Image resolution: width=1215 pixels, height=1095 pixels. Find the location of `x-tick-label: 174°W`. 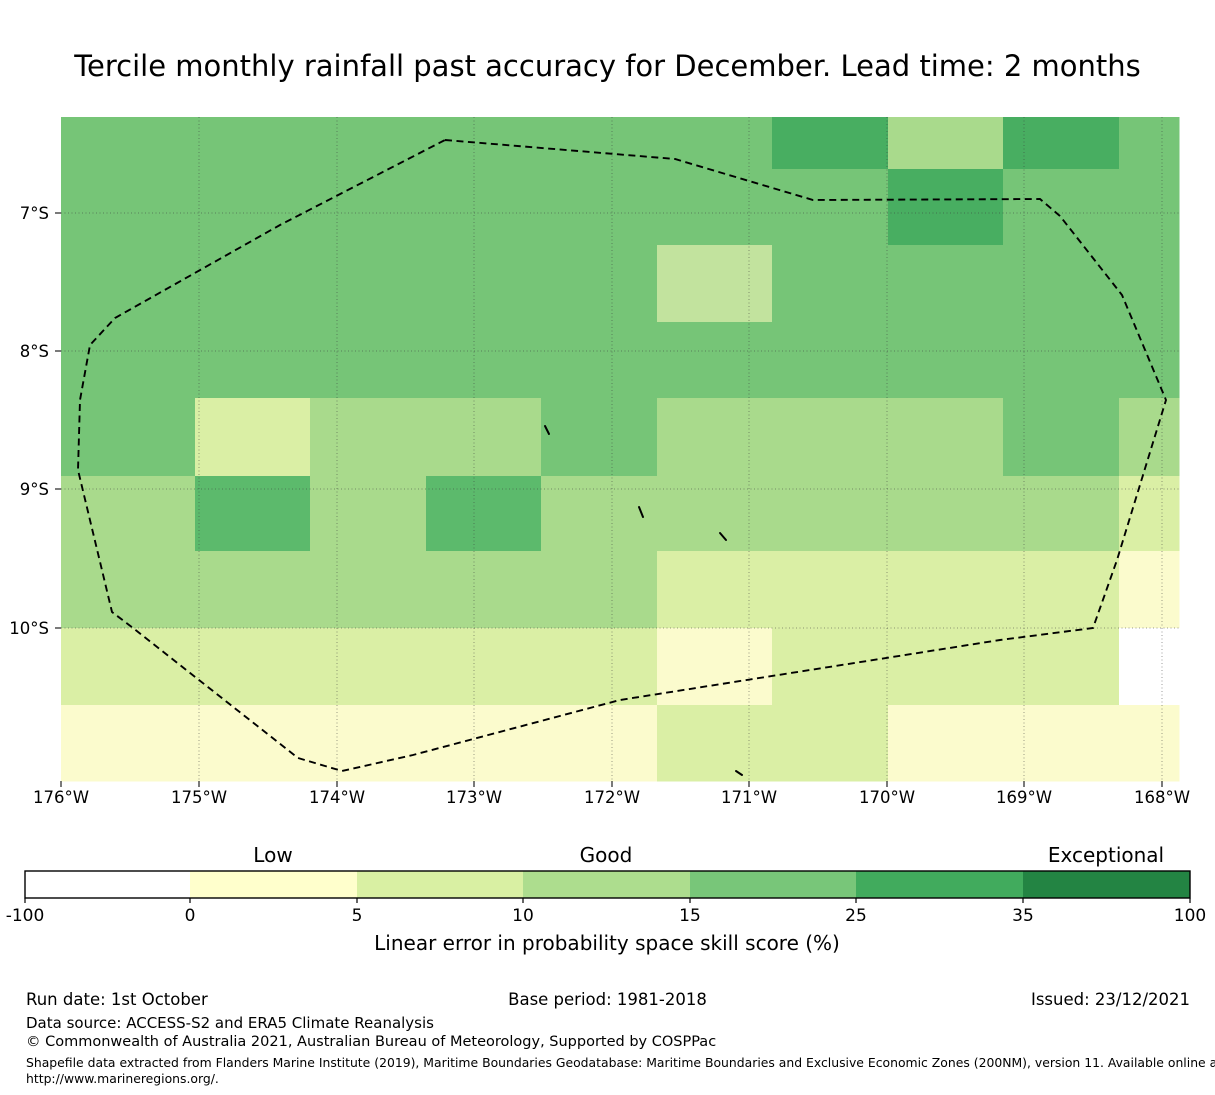

x-tick-label: 174°W is located at coordinates (337, 797).